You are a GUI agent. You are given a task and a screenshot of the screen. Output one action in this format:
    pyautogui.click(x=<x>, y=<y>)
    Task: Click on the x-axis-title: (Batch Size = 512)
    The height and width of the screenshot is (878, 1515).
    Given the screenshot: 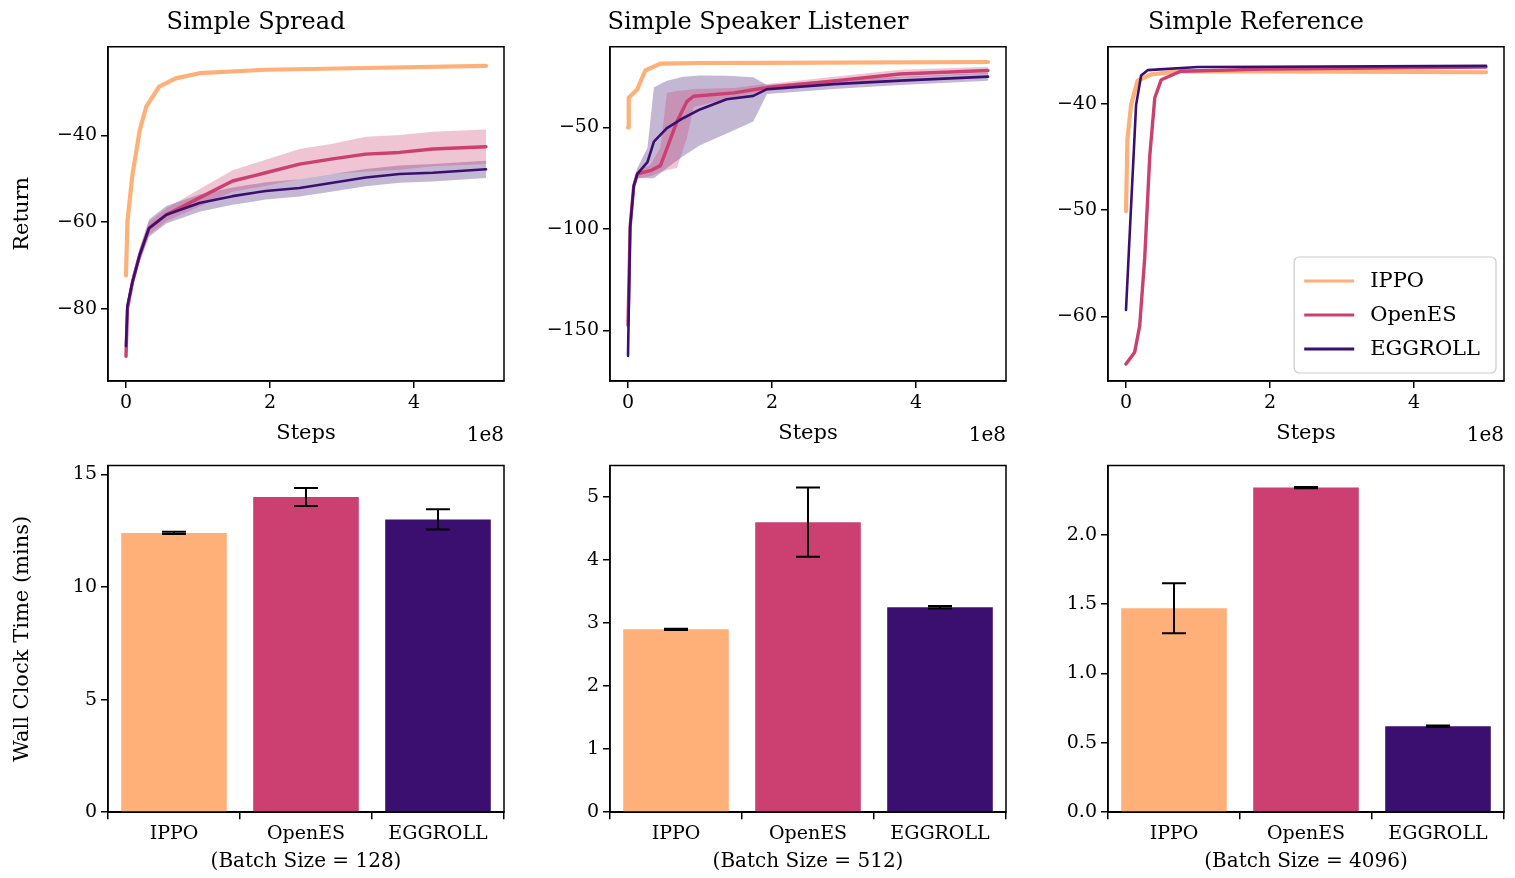 What is the action you would take?
    pyautogui.click(x=808, y=860)
    